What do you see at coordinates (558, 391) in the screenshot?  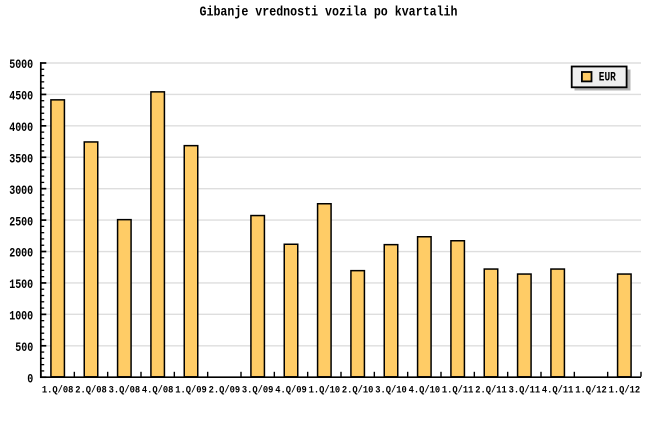 I see `svg-text: 4.Q/11` at bounding box center [558, 391].